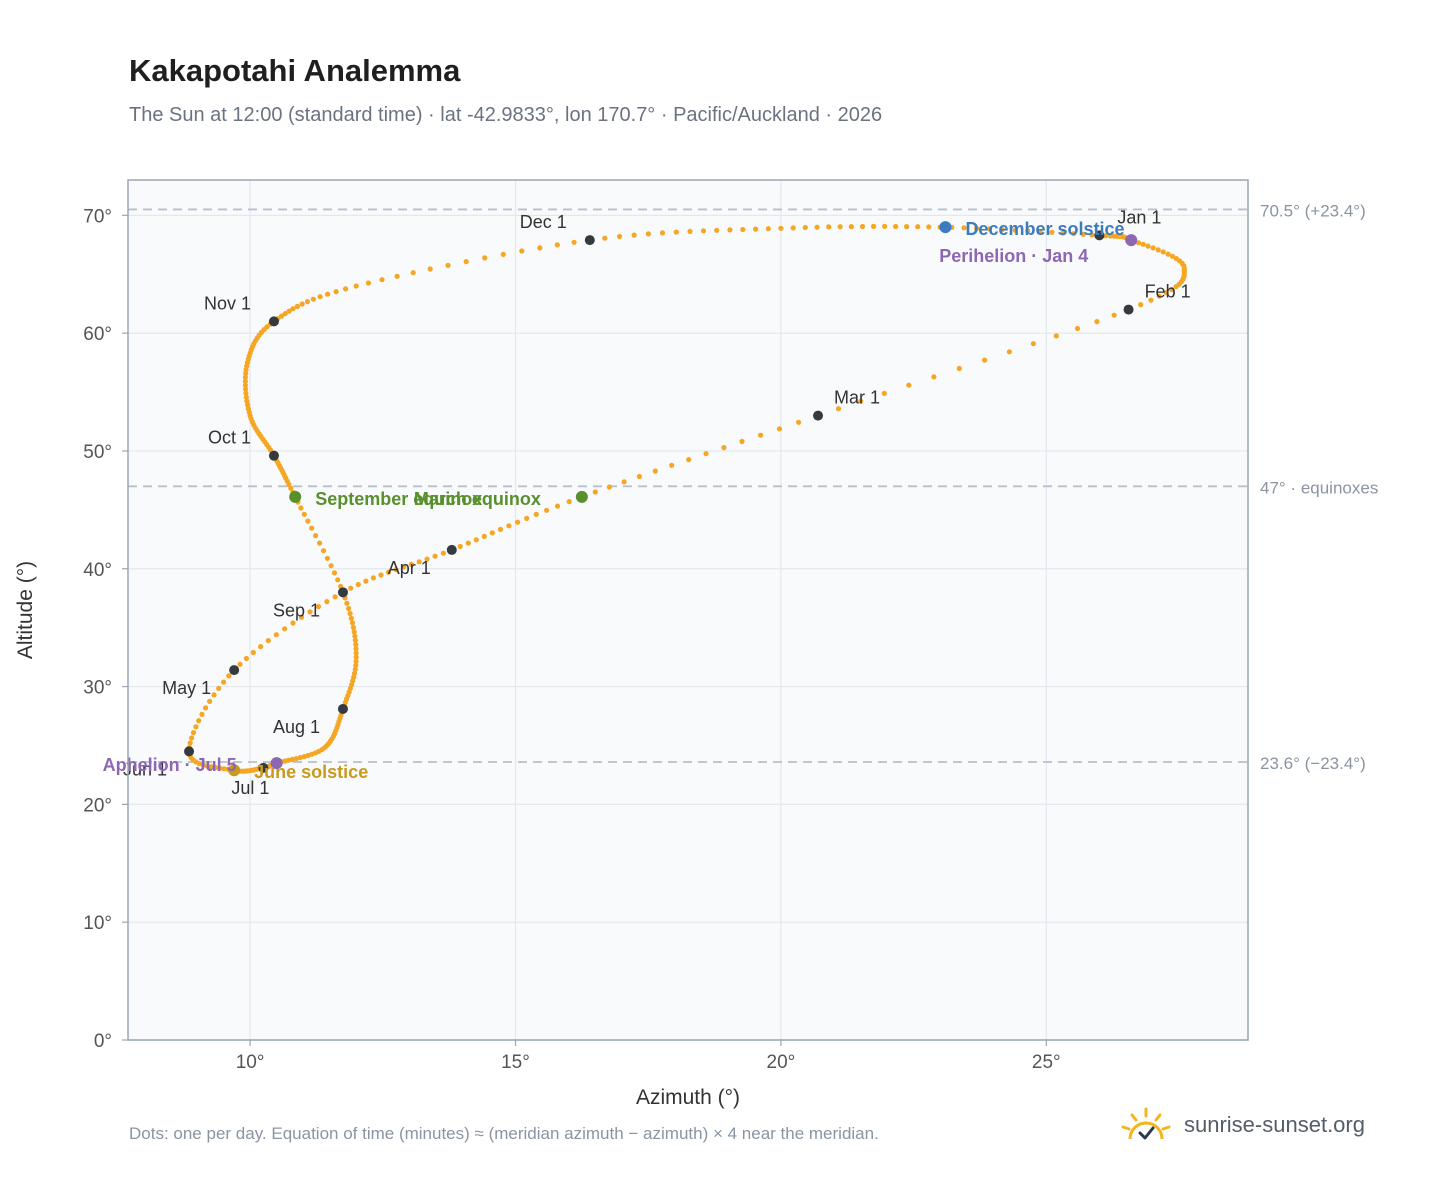 The image size is (1448, 1188). I want to click on x-tick-label: 15°, so click(515, 1062).